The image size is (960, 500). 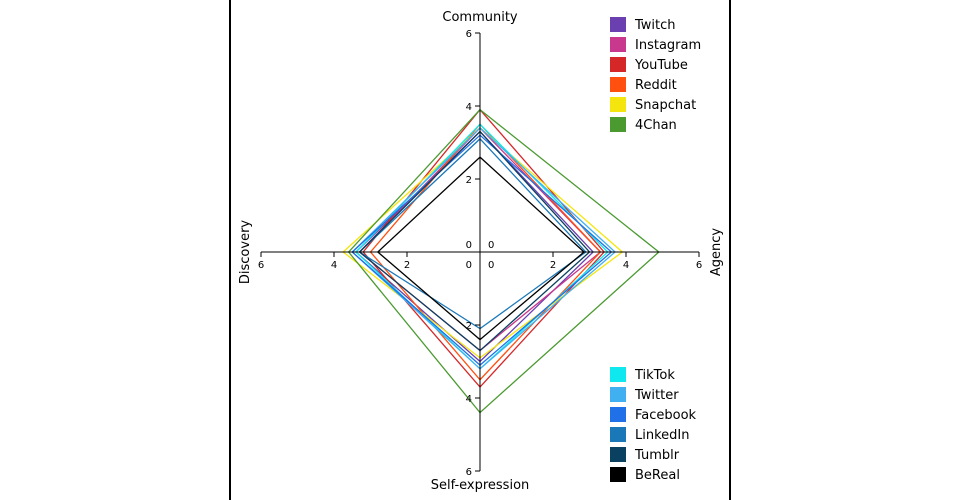 I want to click on legend-label: Tumblr, so click(x=657, y=455).